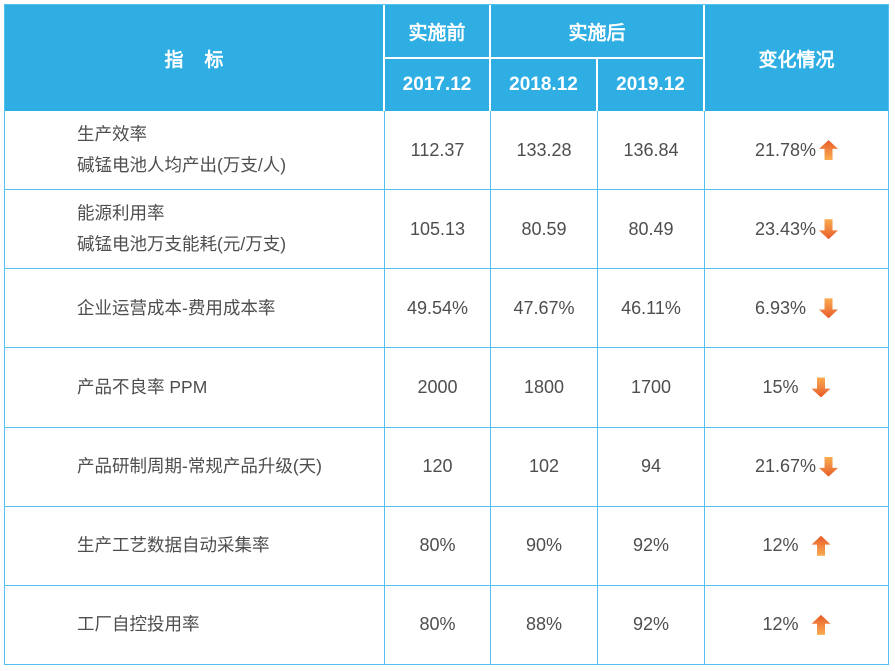 The height and width of the screenshot is (671, 895). What do you see at coordinates (195, 229) in the screenshot?
I see `indicator-cell: 能源利用率 碱锰电池万支能耗(元/万支)` at bounding box center [195, 229].